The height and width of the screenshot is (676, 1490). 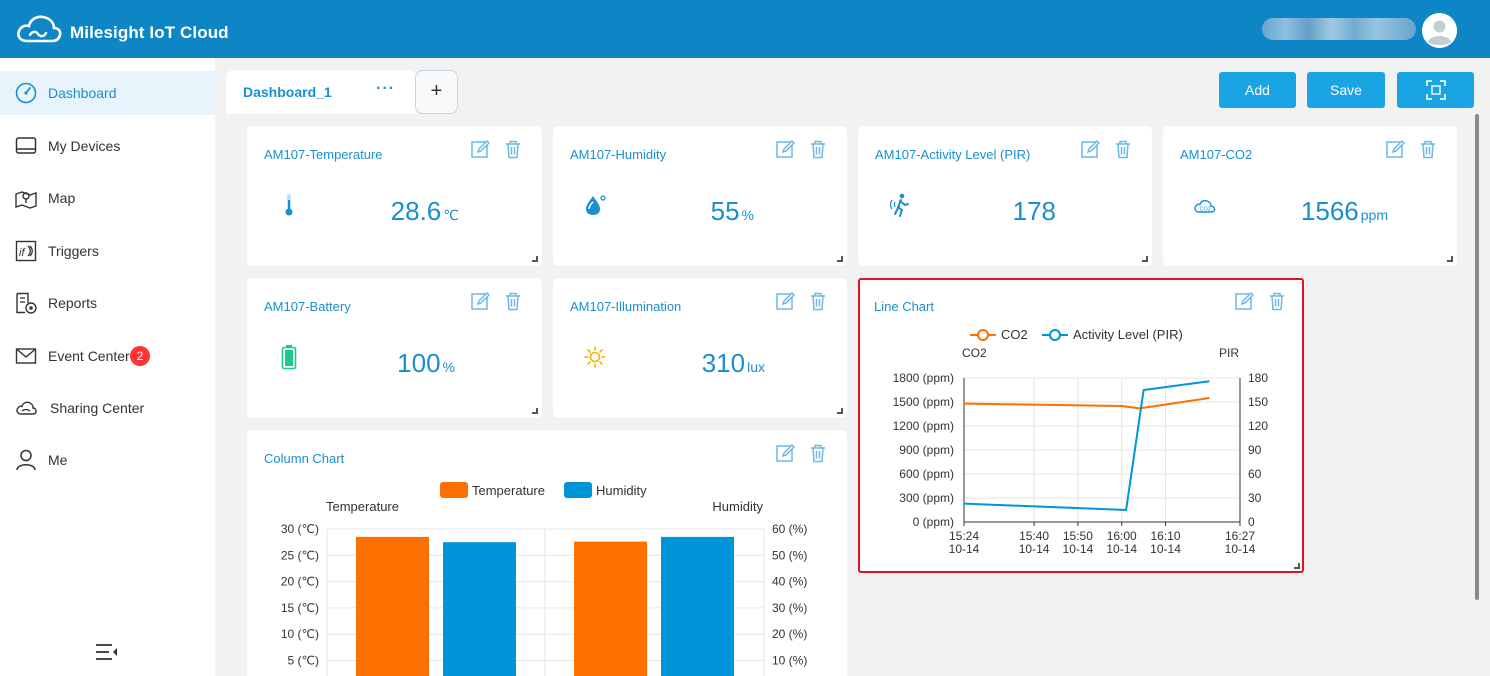 I want to click on widget-value: 100%, so click(x=411, y=363).